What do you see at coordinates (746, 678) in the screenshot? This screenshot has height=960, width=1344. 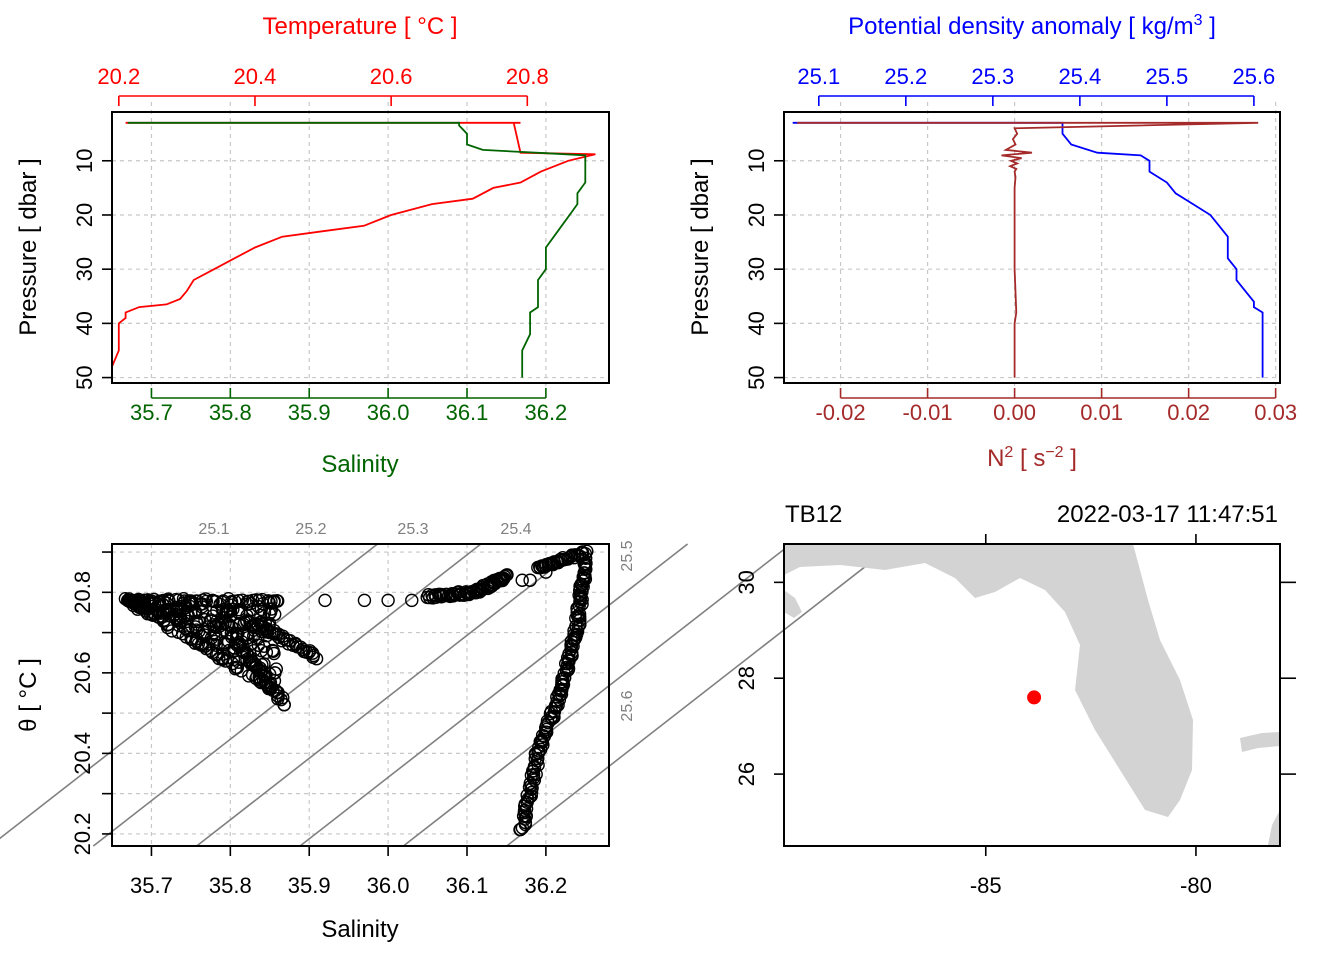 I see `map-lat-tick-label-1: 28` at bounding box center [746, 678].